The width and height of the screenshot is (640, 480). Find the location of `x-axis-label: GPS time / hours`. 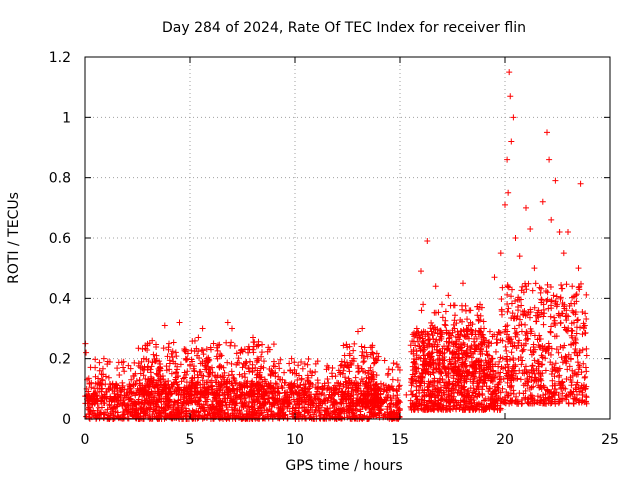

x-axis-label: GPS time / hours is located at coordinates (343, 466).